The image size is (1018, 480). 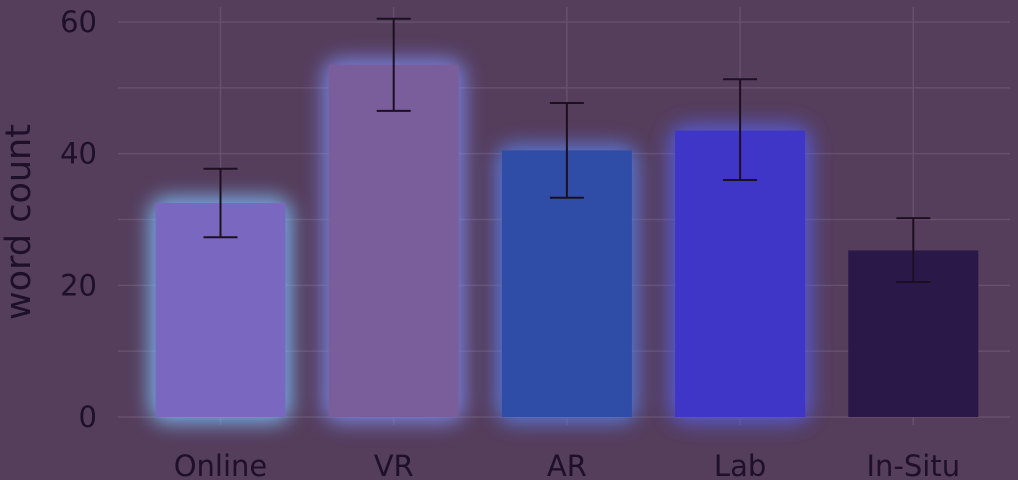 I want to click on x-tick-label: In-Situ, so click(x=913, y=464).